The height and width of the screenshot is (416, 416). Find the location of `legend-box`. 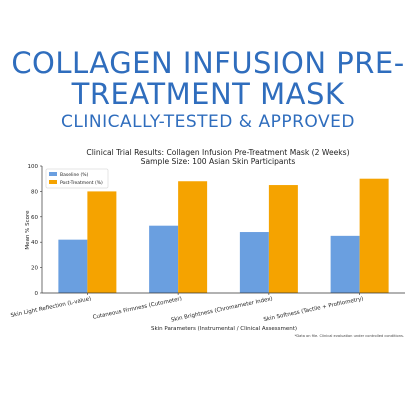

legend-box is located at coordinates (77, 178).